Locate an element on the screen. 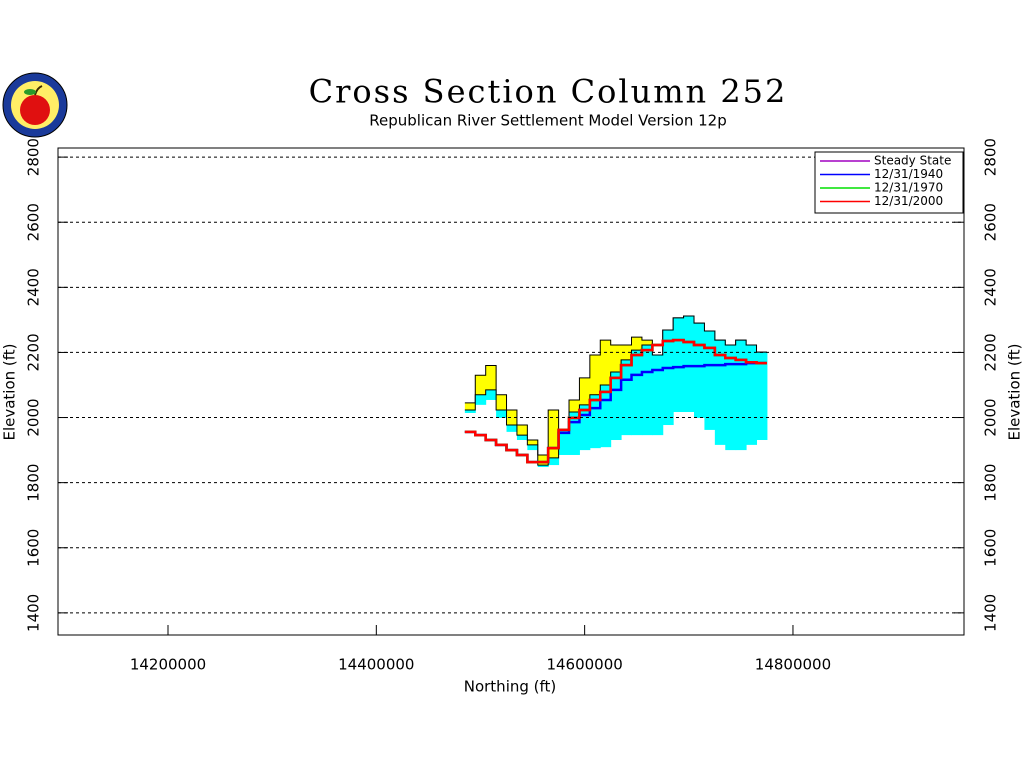 This screenshot has height=768, width=1024. legend-label: Steady State is located at coordinates (912, 161).